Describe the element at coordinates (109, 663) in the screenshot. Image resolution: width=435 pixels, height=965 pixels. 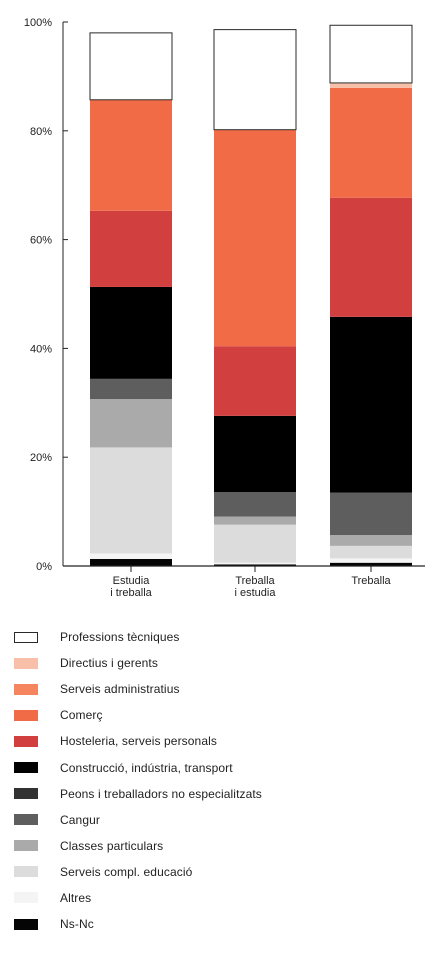
I see `legend-label: Directius i gerents` at that location.